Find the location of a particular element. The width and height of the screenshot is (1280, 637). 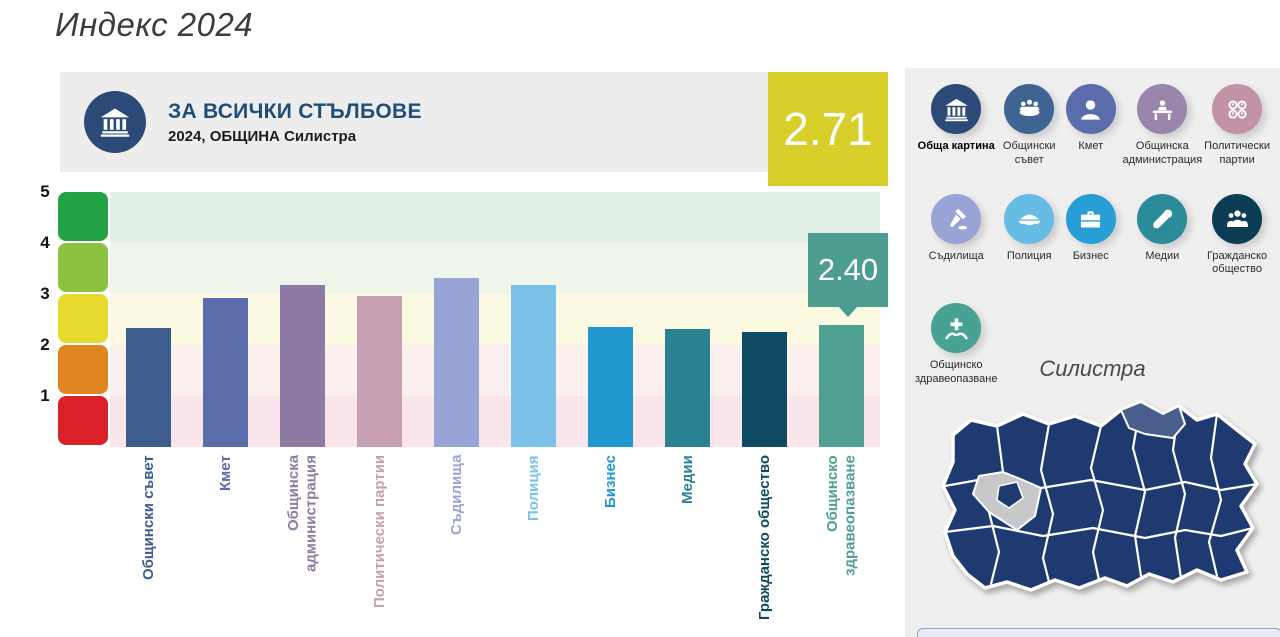

pillar-nav-item-8: Бизнес is located at coordinates (1091, 235).